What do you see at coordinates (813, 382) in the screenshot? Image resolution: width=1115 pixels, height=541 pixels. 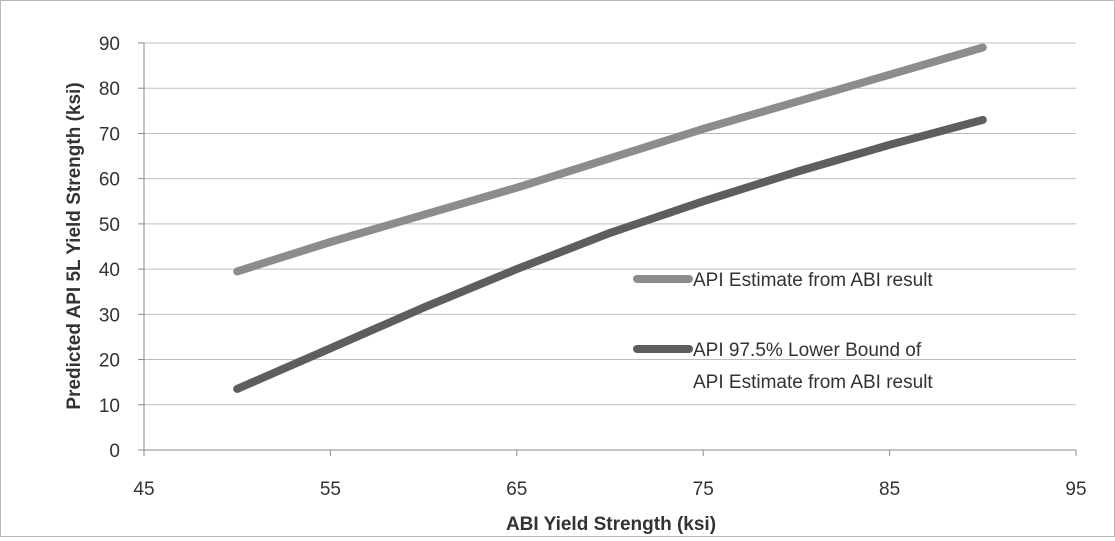 I see `legend-label-2-line-2: API Estimate from ABI result` at bounding box center [813, 382].